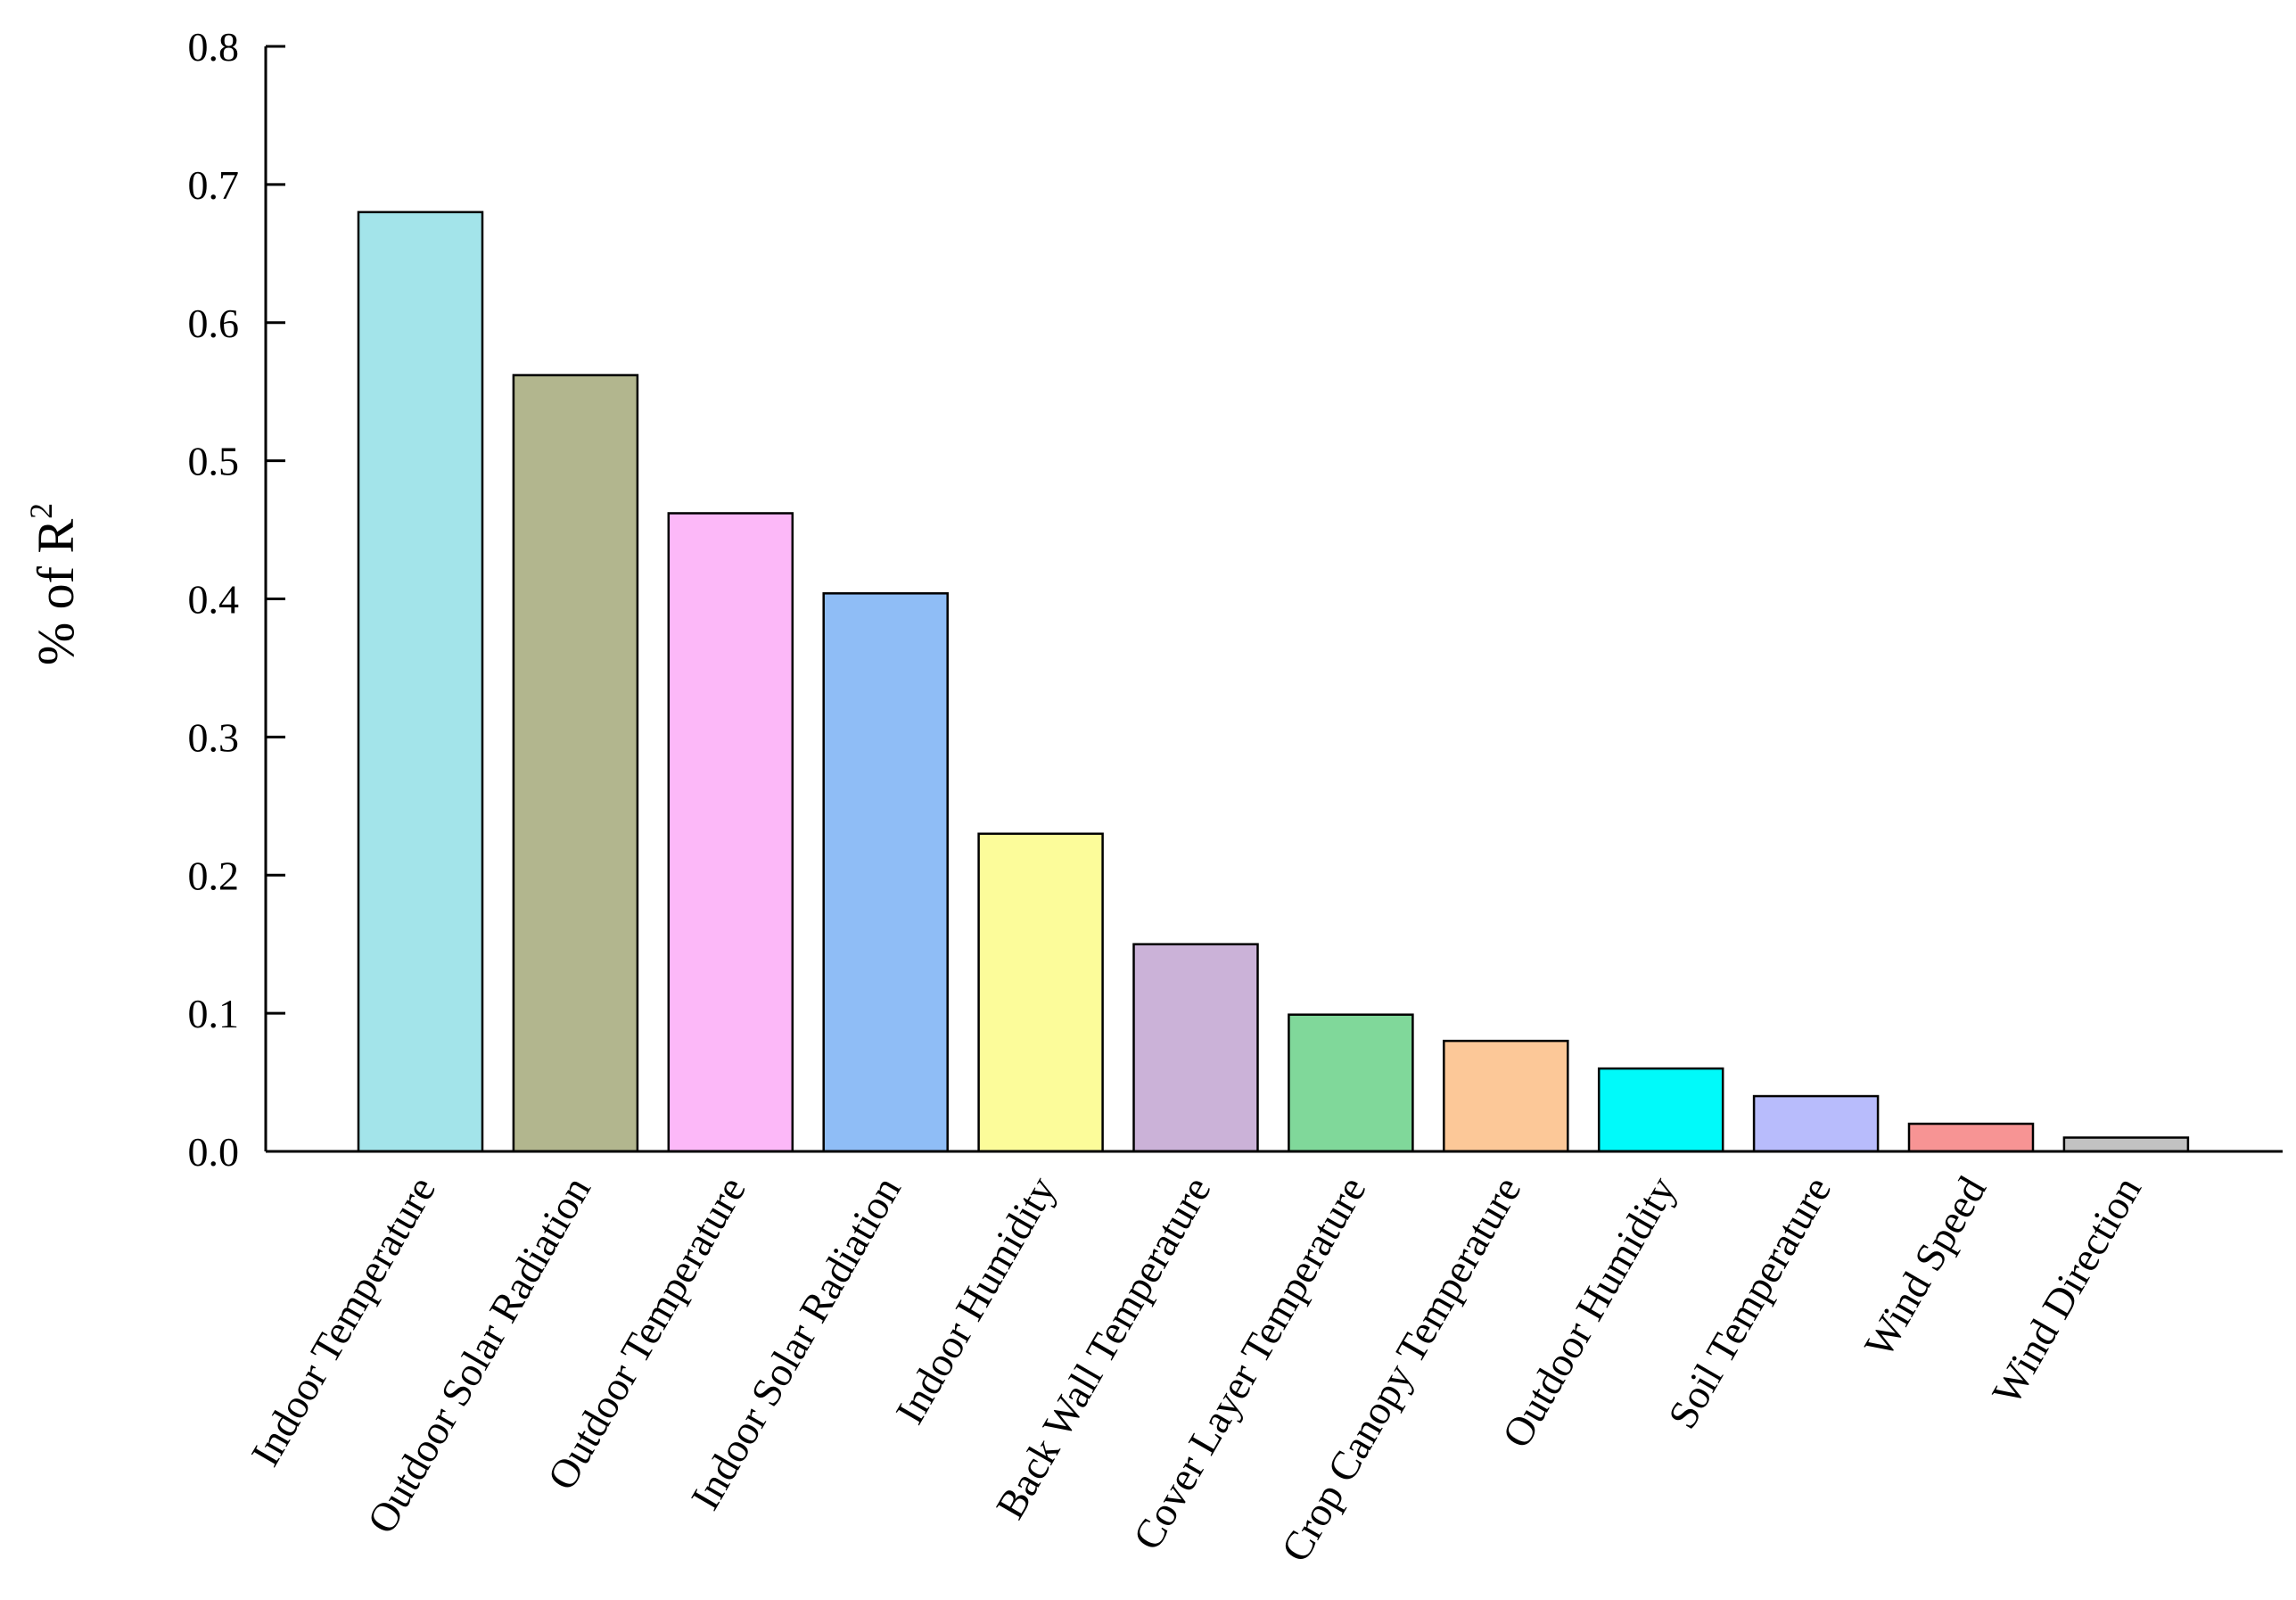  I want to click on x-tick-label: Outdoor Humidity, so click(1589, 1312).